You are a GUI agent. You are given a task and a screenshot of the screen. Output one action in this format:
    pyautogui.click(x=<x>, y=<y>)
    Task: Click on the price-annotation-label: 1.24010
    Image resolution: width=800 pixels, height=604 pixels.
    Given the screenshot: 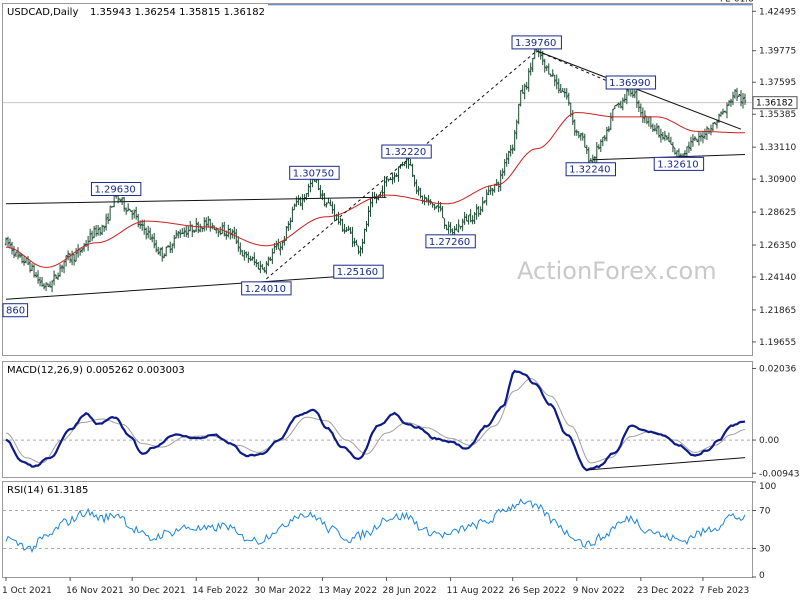 What is the action you would take?
    pyautogui.click(x=265, y=289)
    